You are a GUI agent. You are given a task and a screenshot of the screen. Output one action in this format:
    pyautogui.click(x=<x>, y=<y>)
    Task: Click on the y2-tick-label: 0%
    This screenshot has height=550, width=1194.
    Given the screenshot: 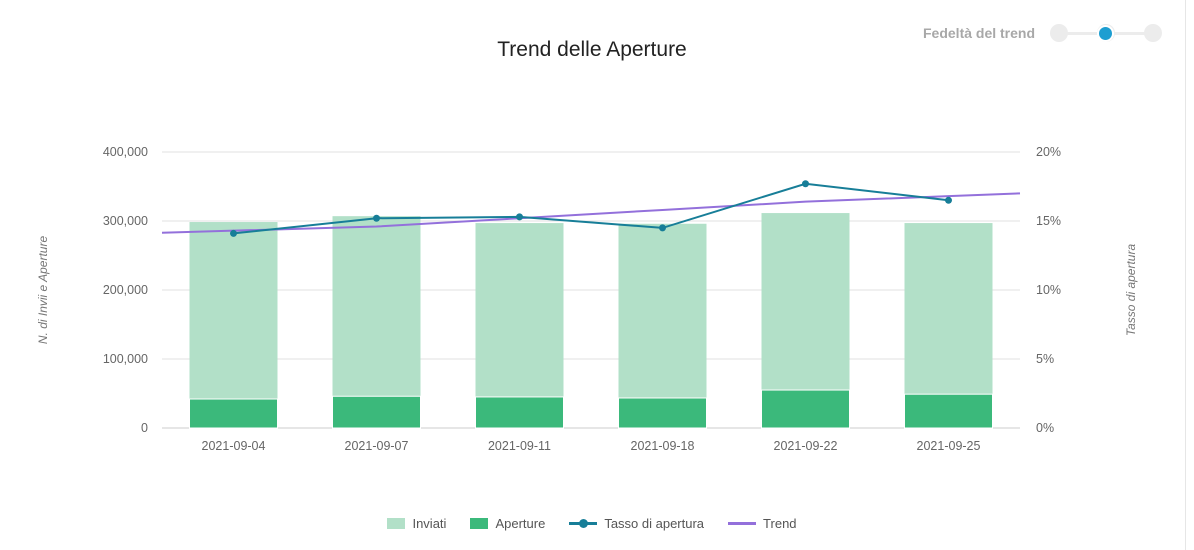 What is the action you would take?
    pyautogui.click(x=1045, y=428)
    